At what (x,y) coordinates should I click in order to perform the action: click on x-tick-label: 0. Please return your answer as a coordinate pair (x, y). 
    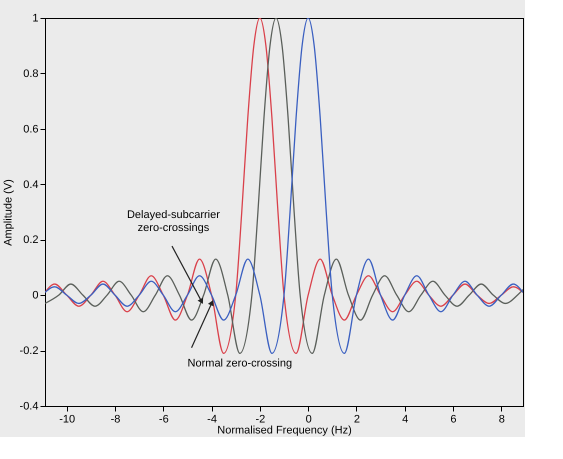
    Looking at the image, I should click on (309, 420).